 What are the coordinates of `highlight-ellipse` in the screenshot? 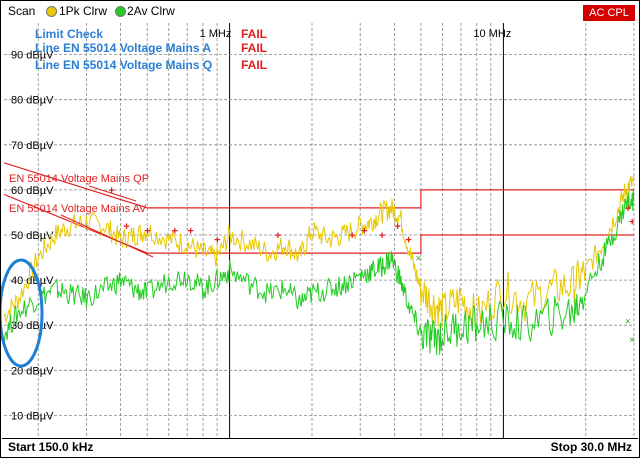 It's located at (22, 313).